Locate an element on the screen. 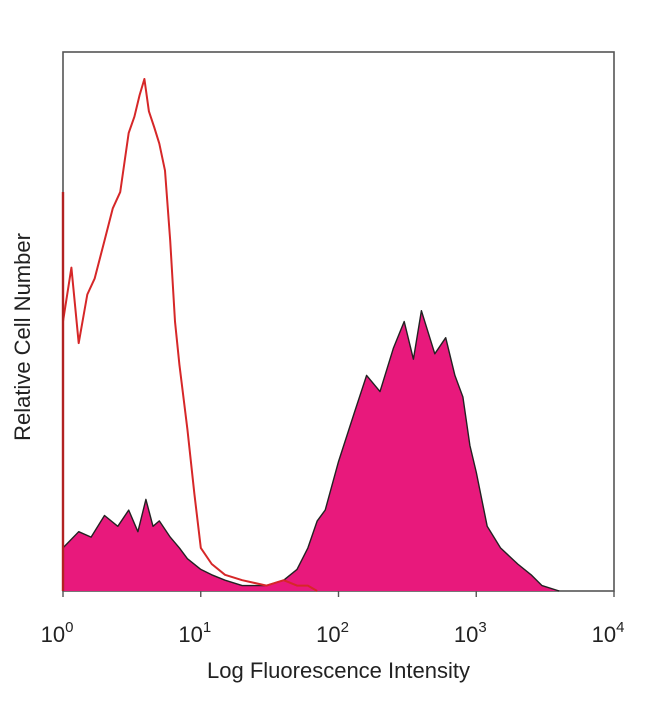 The height and width of the screenshot is (704, 650). x-axis-ticks: 10⁰ 10¹ 10² 10³ 10⁴ is located at coordinates (333, 619).